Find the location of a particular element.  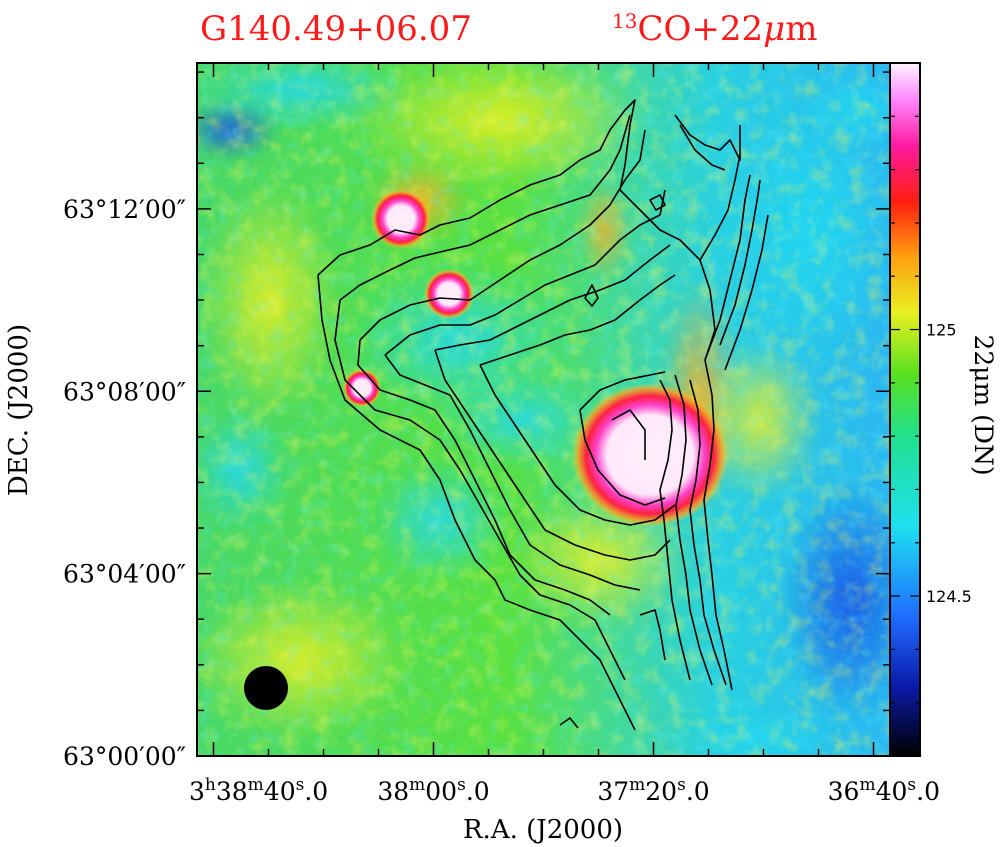

y-axis-label: DEC. (J2000) is located at coordinates (19, 410).